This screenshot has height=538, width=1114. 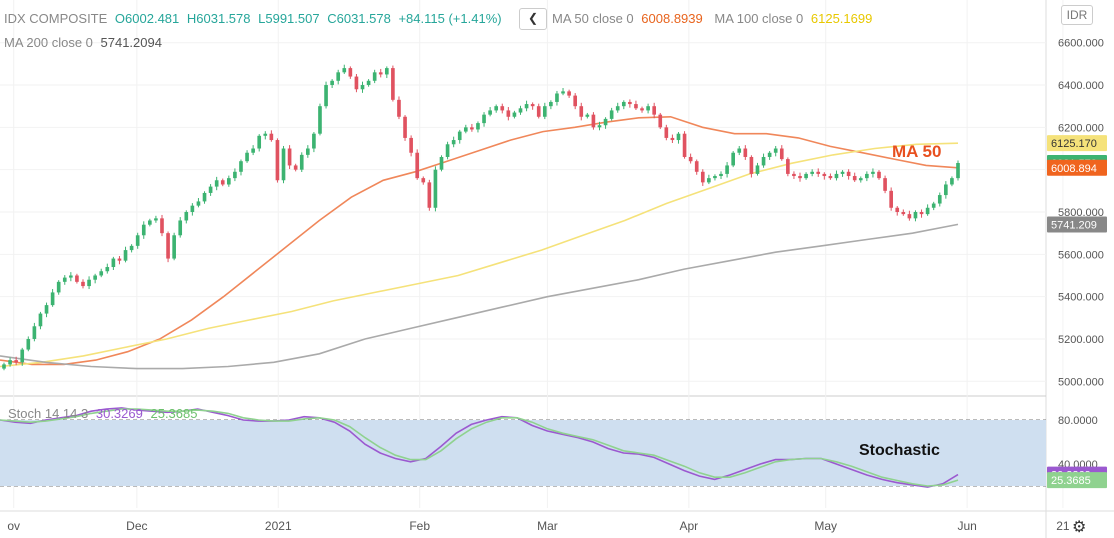 I want to click on ma200-value: 5741.2094, so click(x=131, y=42).